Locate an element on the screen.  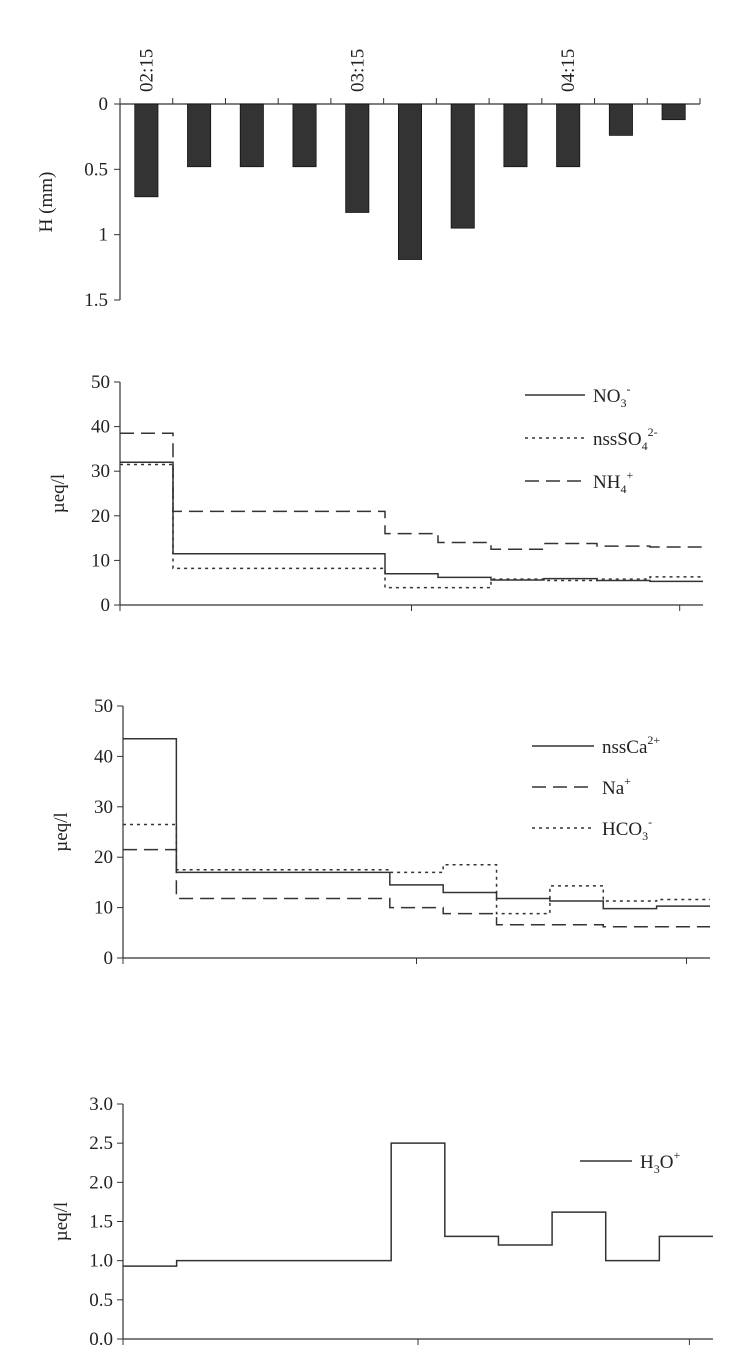
legend-label: H3O+ is located at coordinates (660, 1162).